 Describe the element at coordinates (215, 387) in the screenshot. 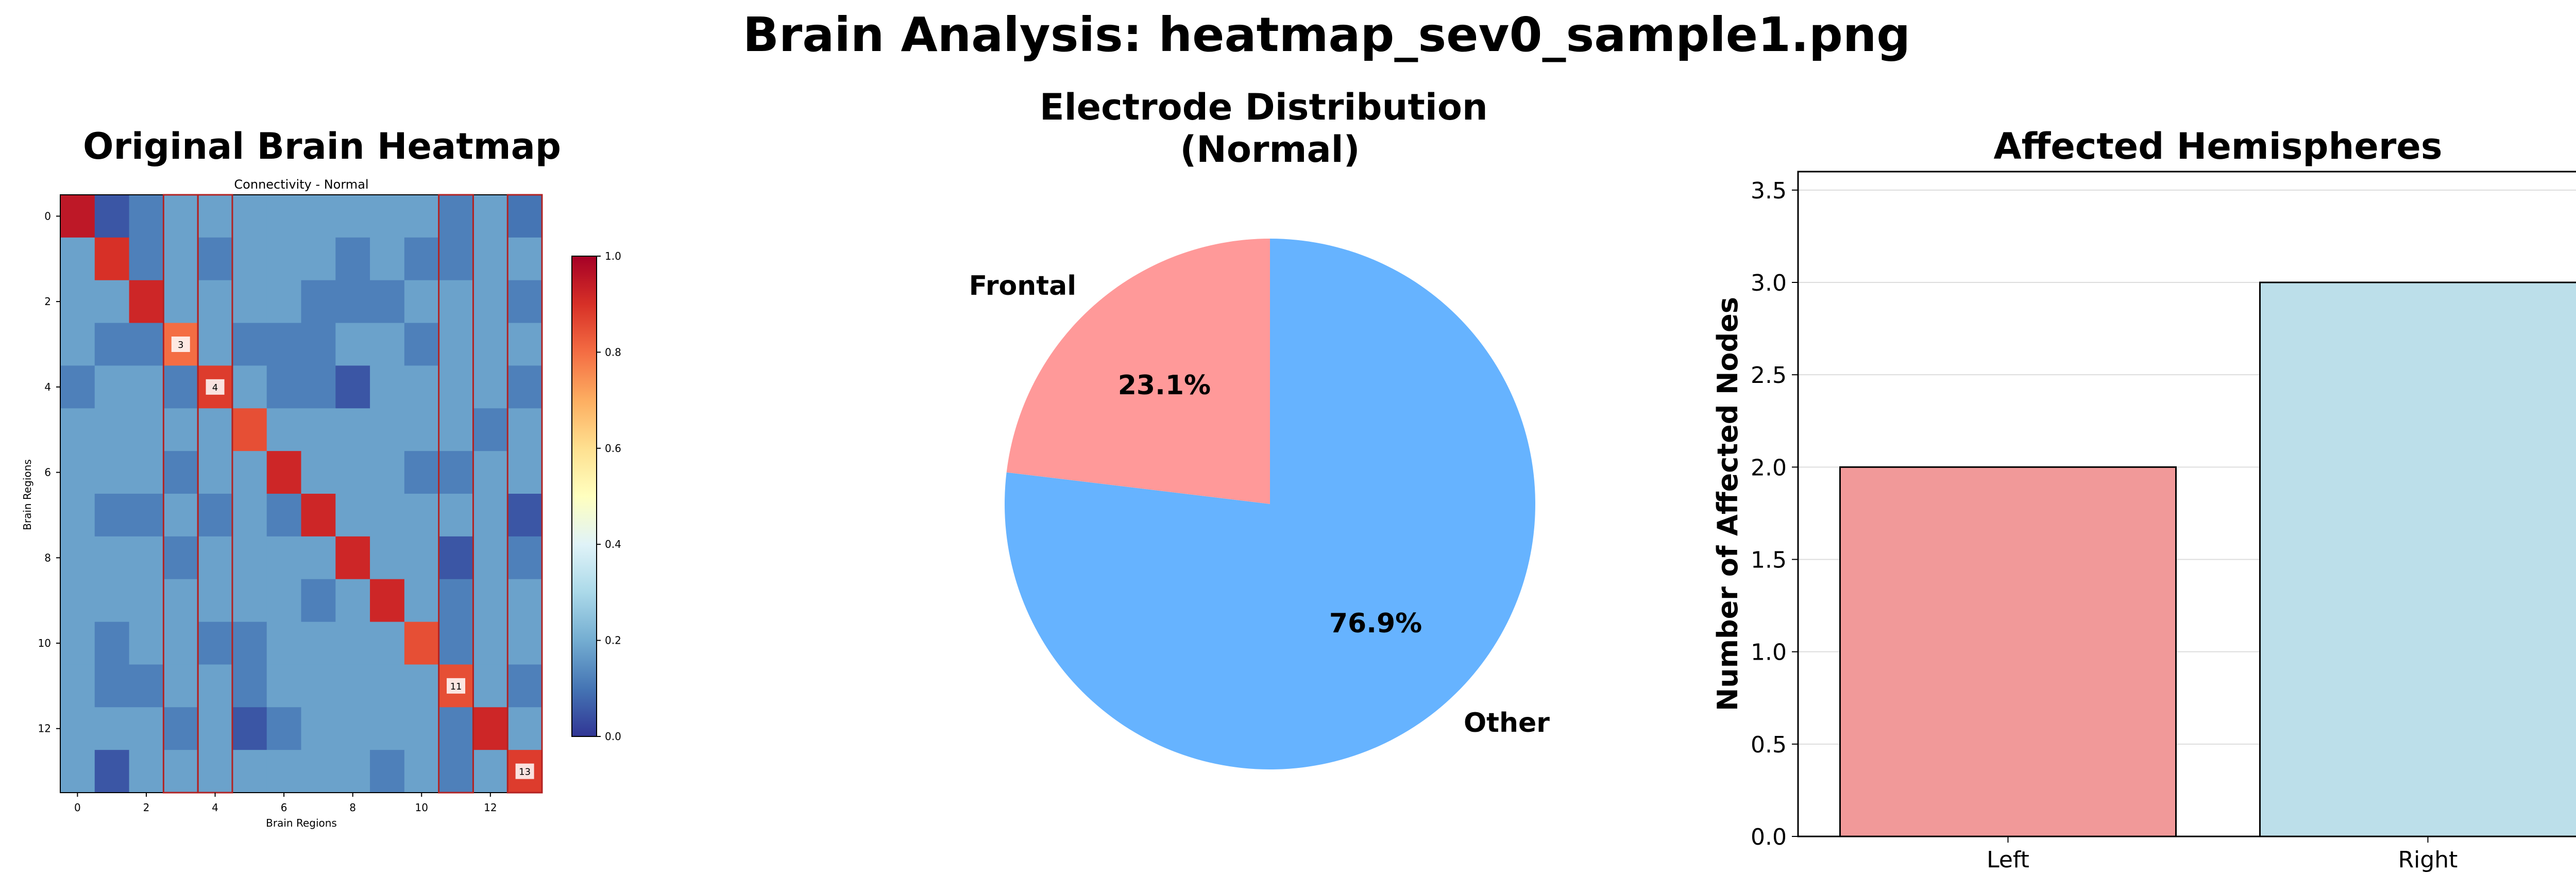

I see `annotation-label: 4` at that location.